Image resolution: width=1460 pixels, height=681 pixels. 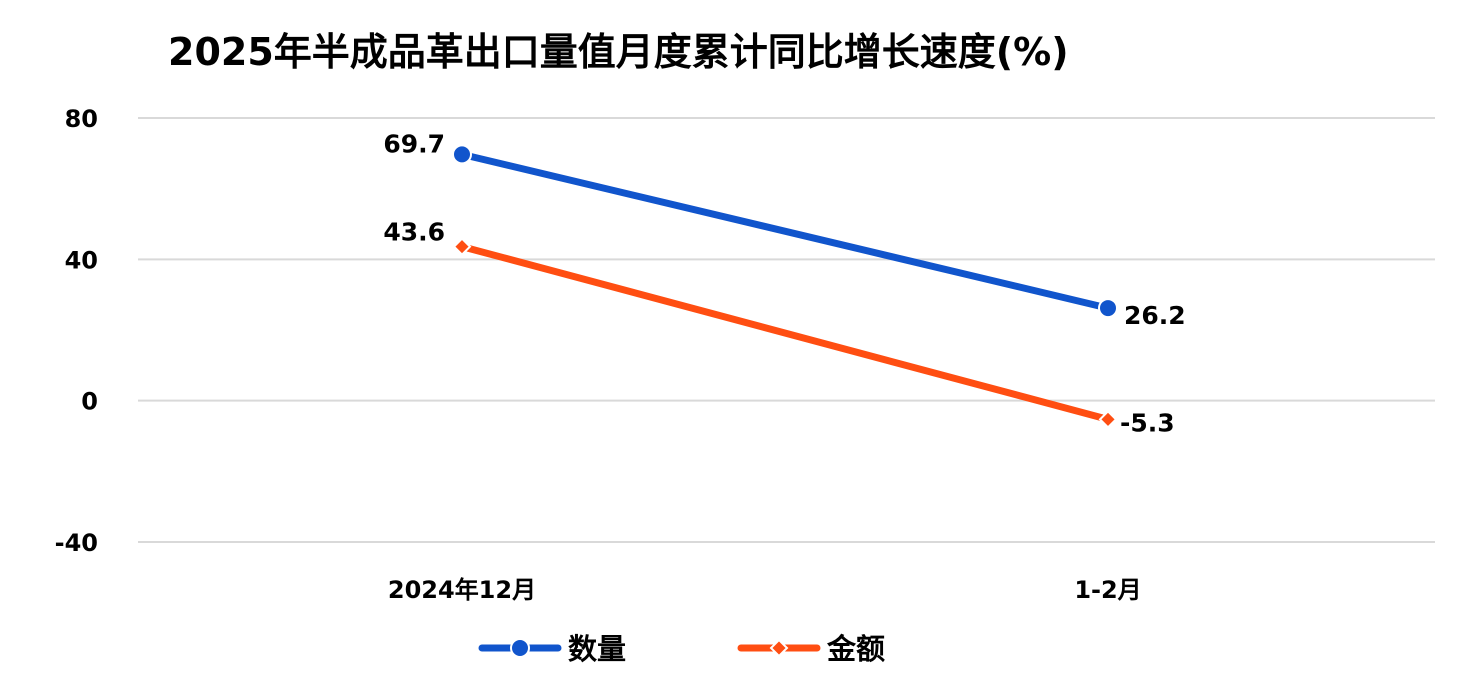 What do you see at coordinates (681, 649) in the screenshot?
I see `legend: 数量 金额` at bounding box center [681, 649].